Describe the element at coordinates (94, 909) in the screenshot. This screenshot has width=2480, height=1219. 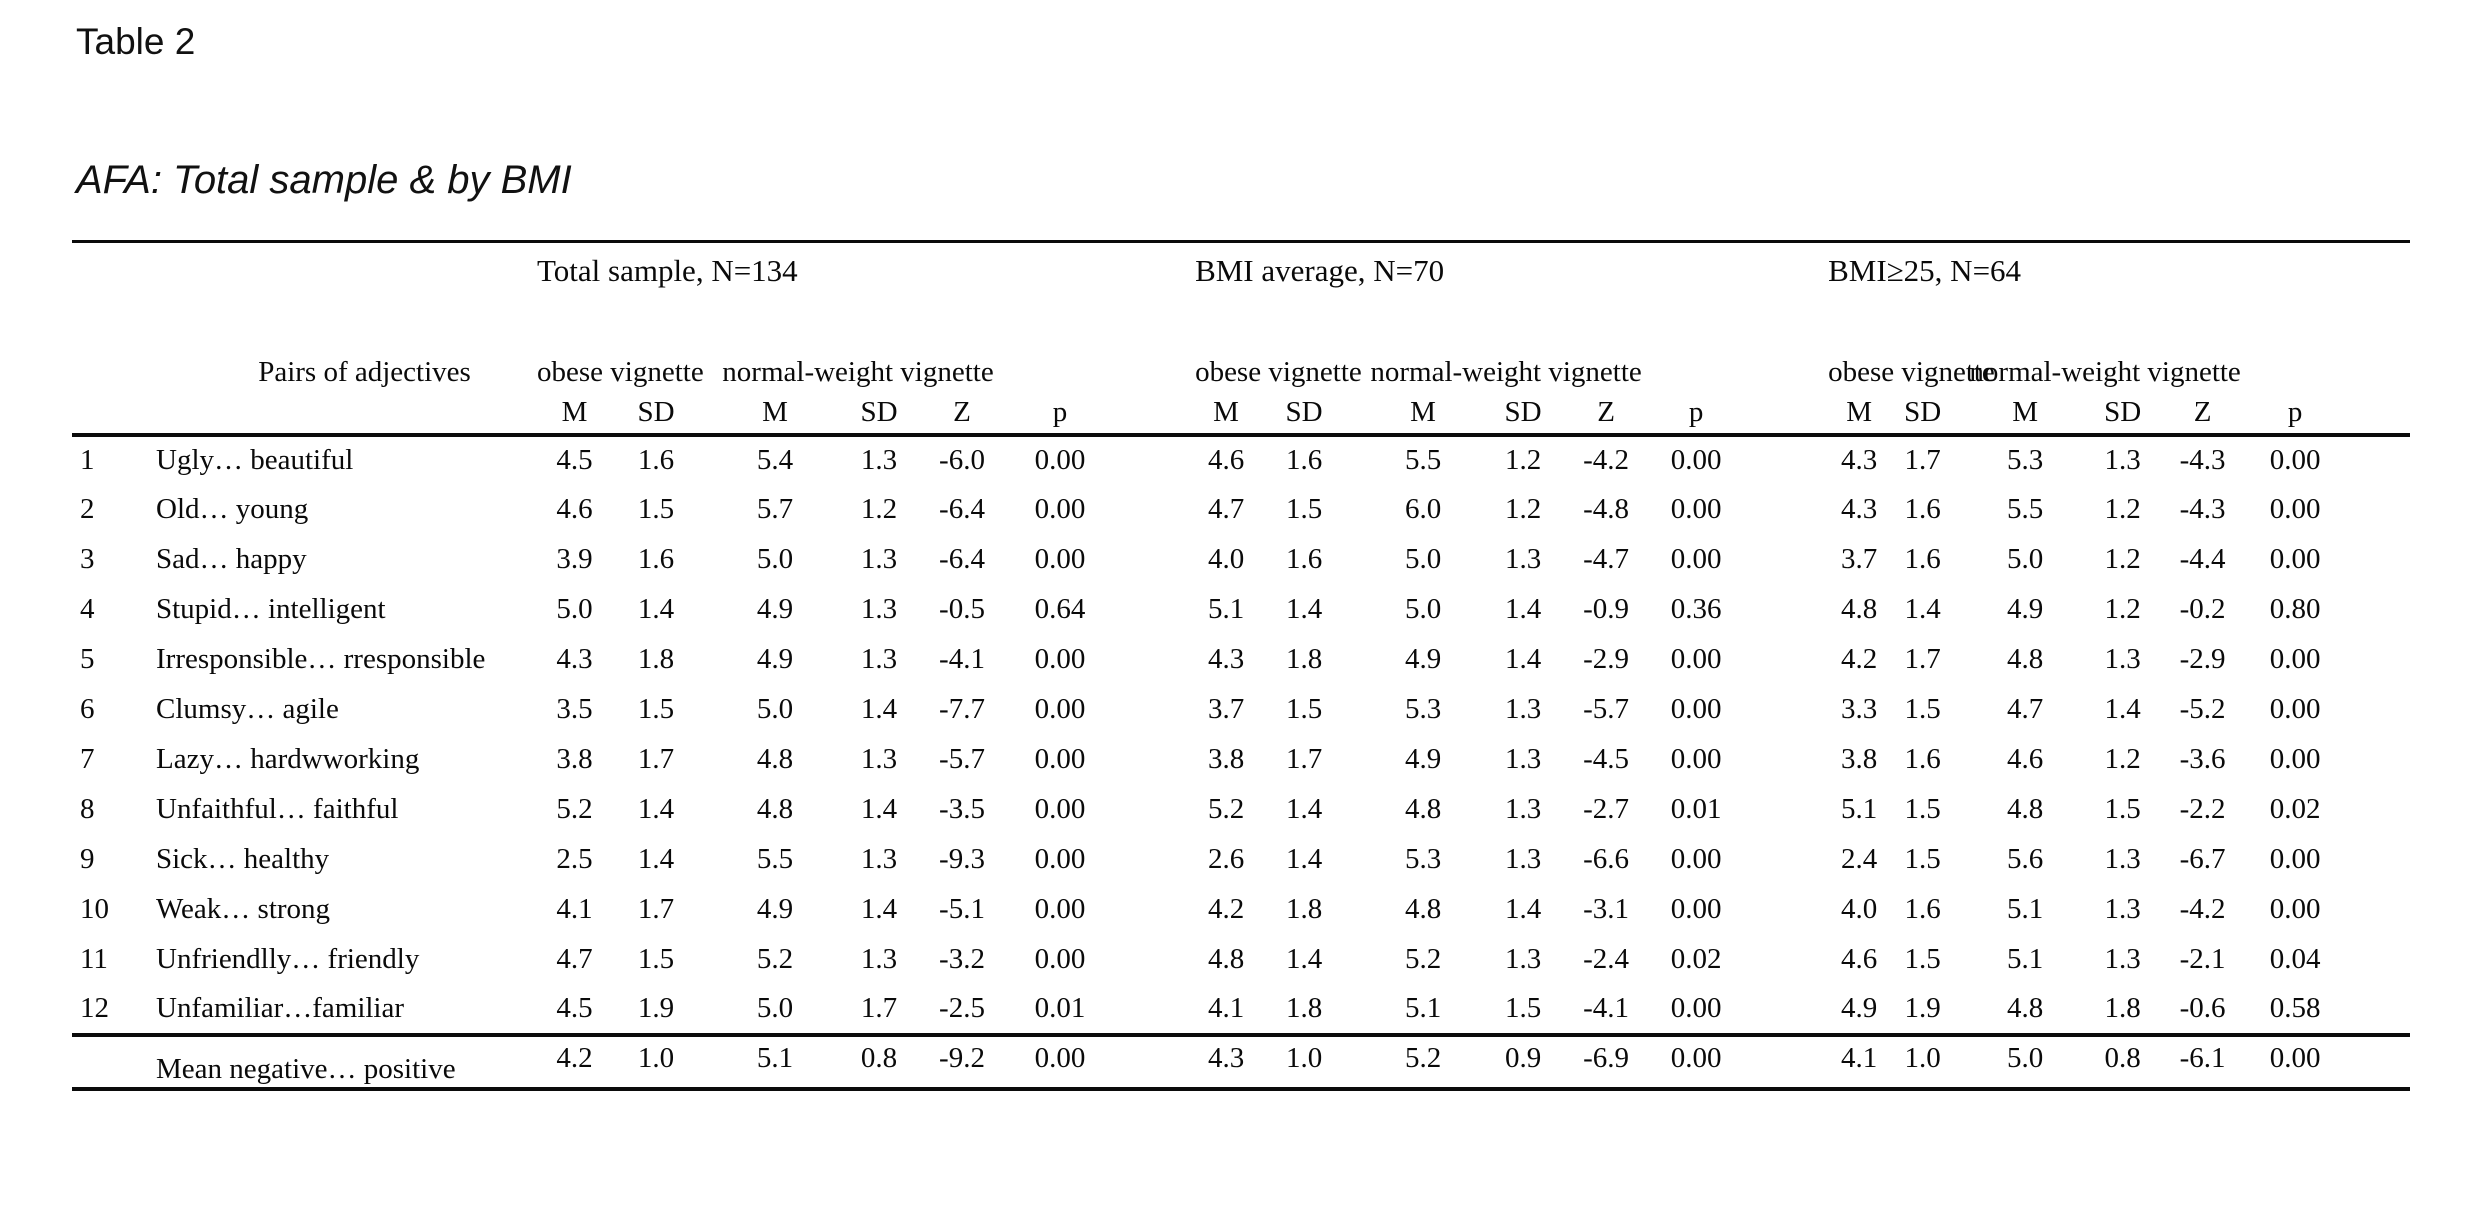
I see `row-number: 10` at that location.